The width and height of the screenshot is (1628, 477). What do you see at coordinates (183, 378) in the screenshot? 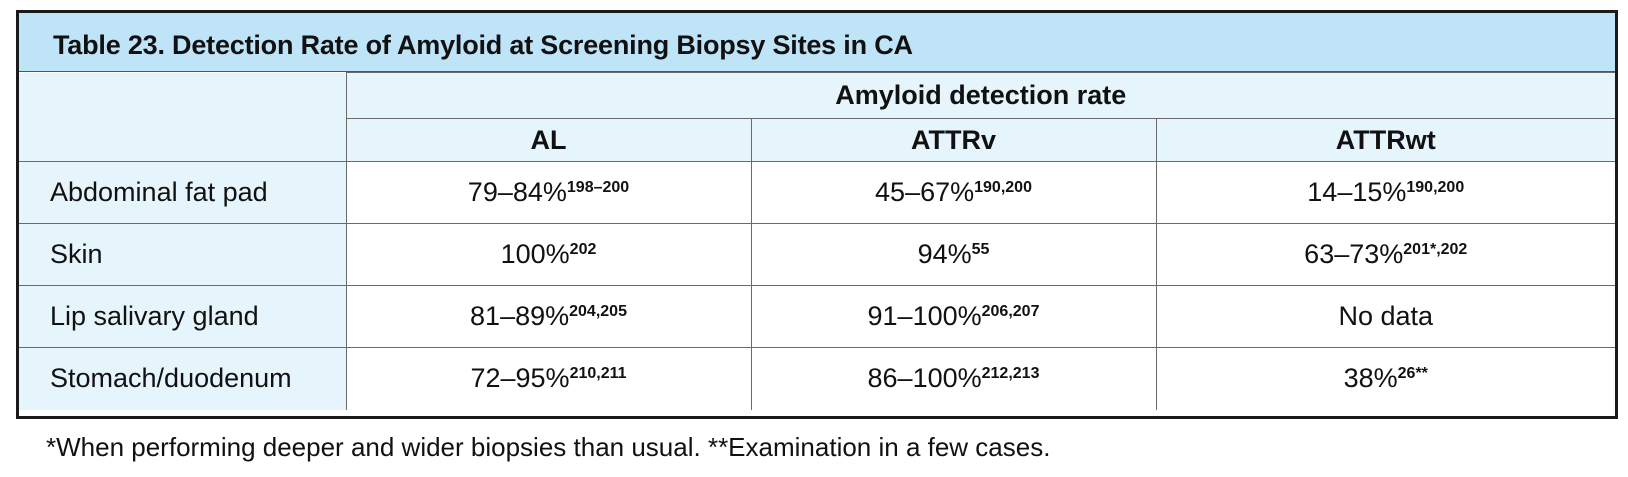
I see `row-label: Stomach/duodenum` at bounding box center [183, 378].